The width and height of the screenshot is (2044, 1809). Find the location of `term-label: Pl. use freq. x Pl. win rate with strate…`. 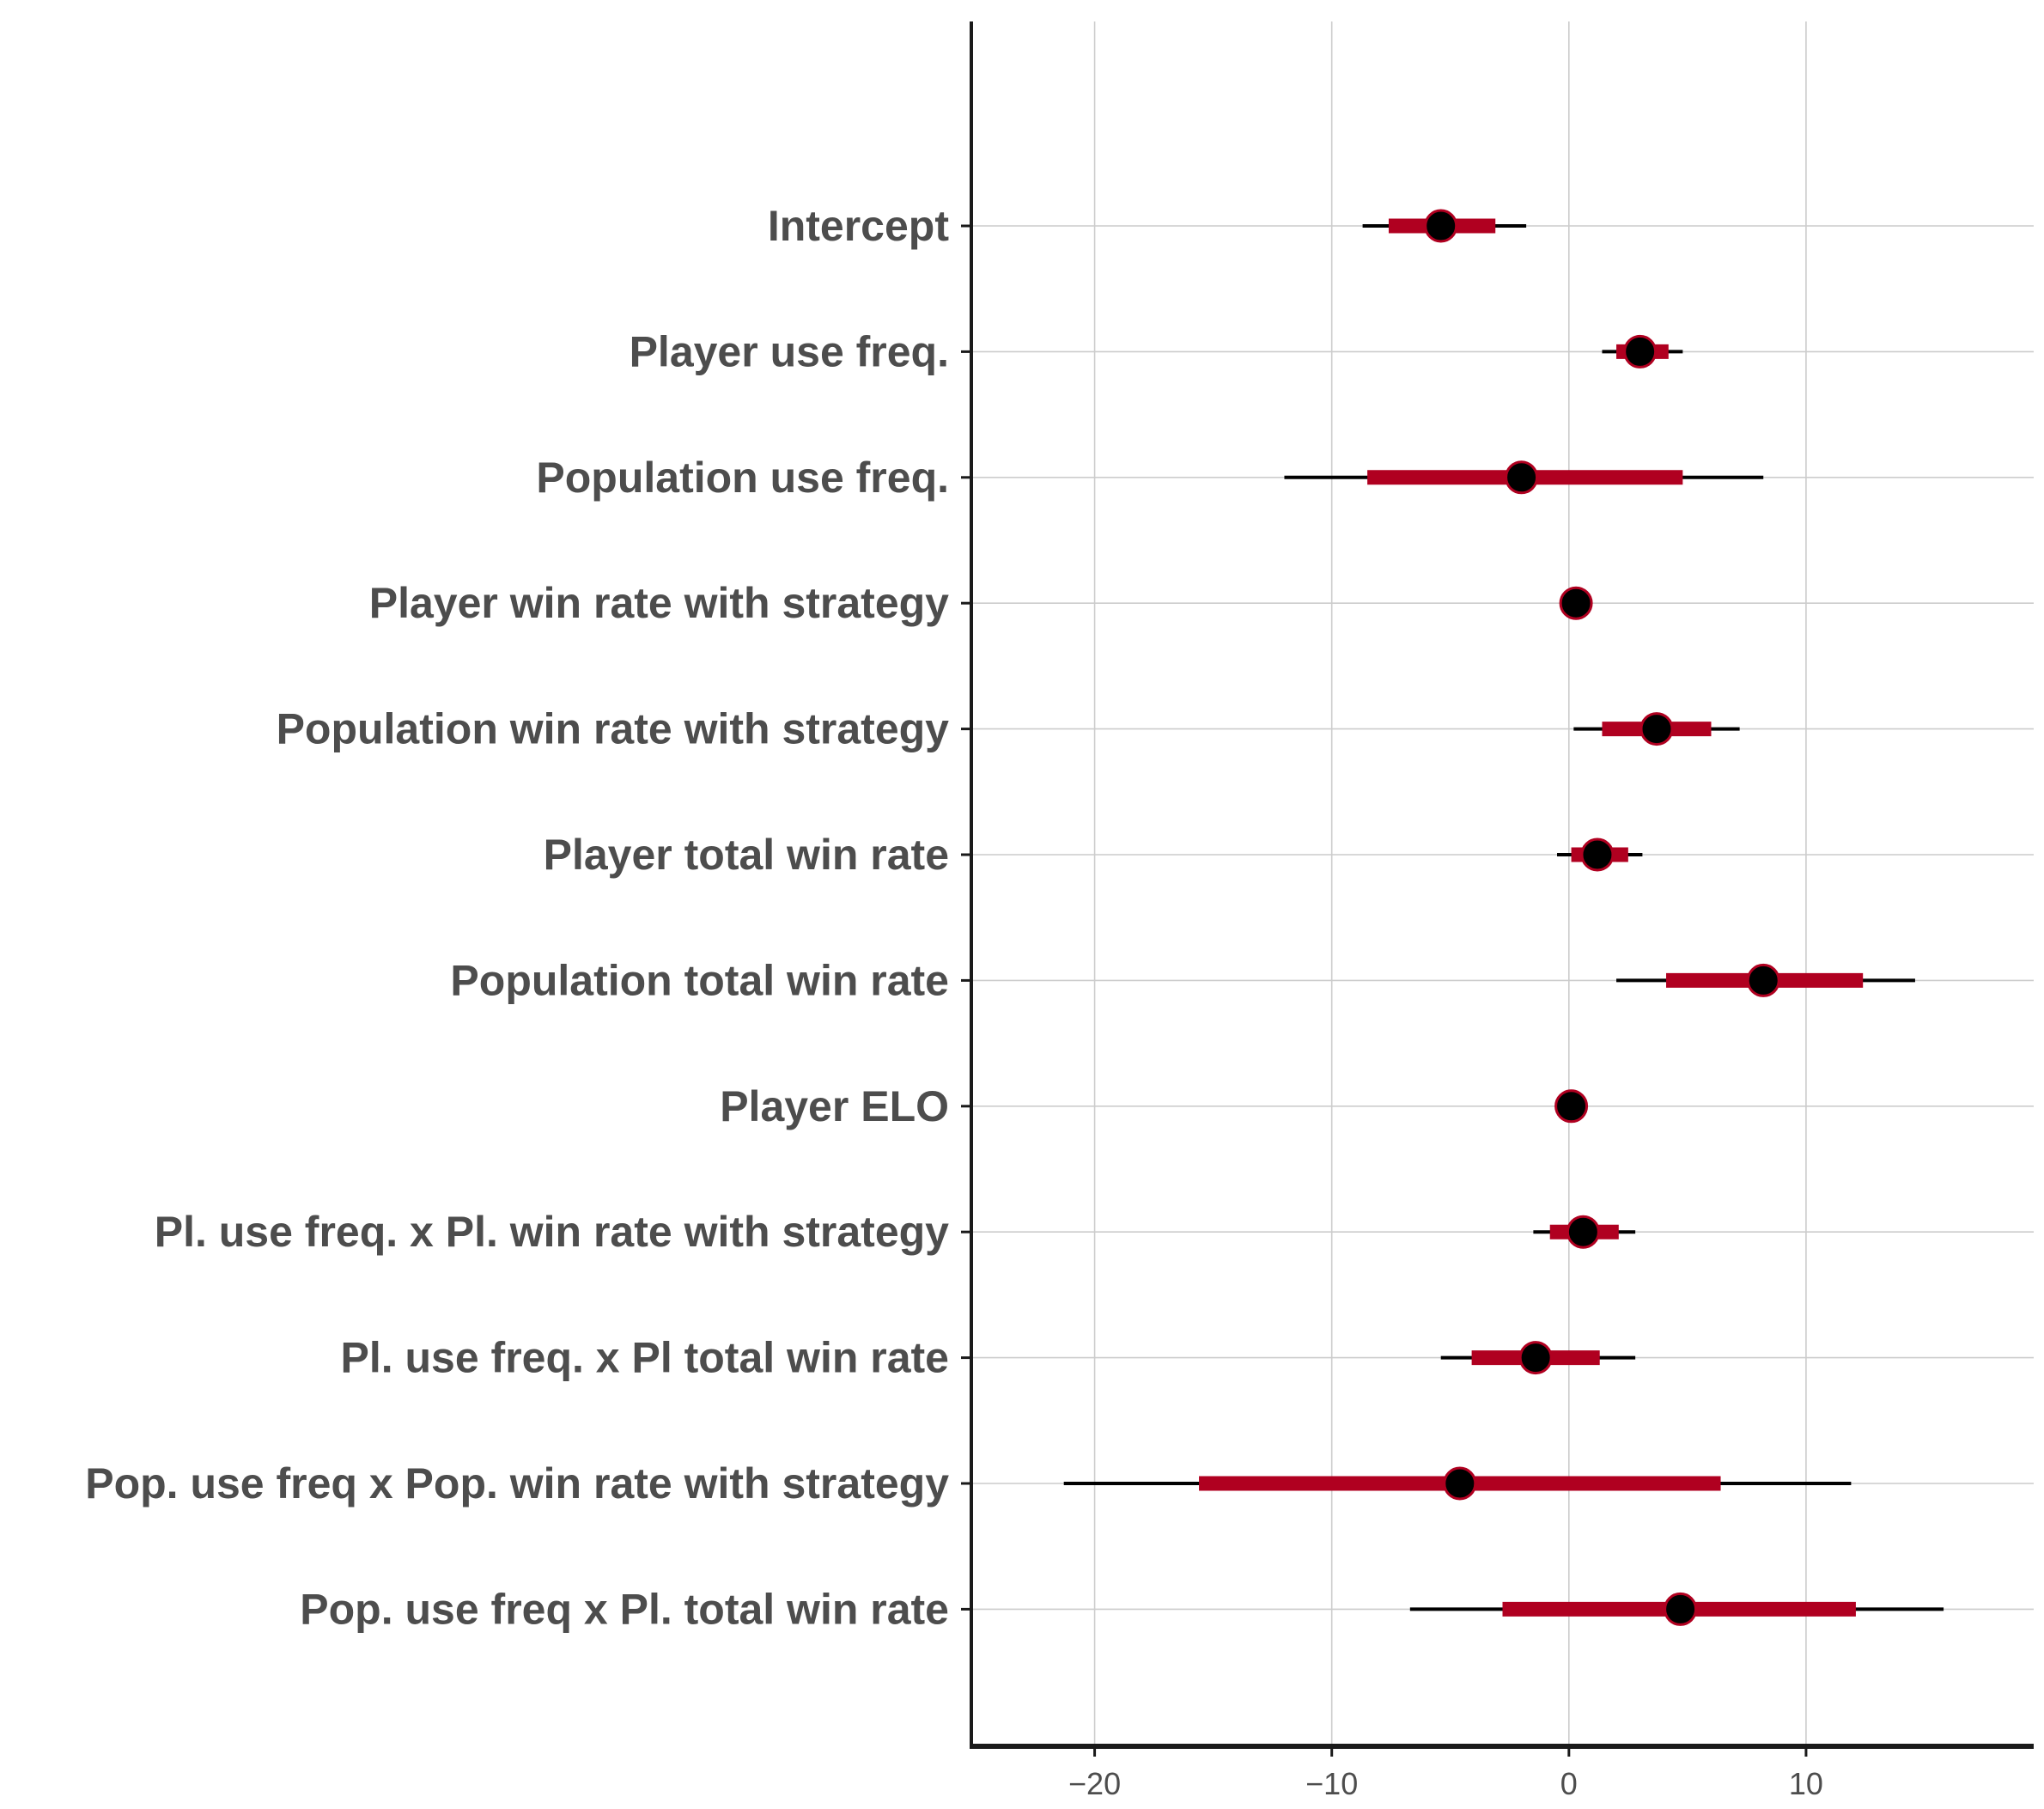

term-label: Pl. use freq. x Pl. win rate with strate… is located at coordinates (552, 1232).